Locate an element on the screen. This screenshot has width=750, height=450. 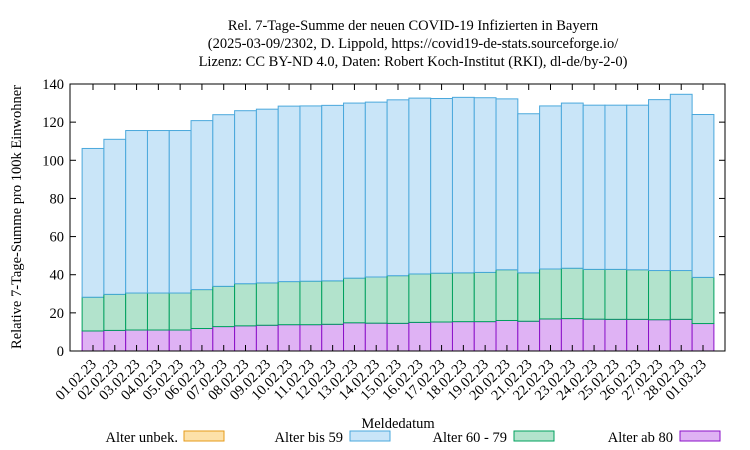
y-tick-label-80: 80 is located at coordinates (57, 199).